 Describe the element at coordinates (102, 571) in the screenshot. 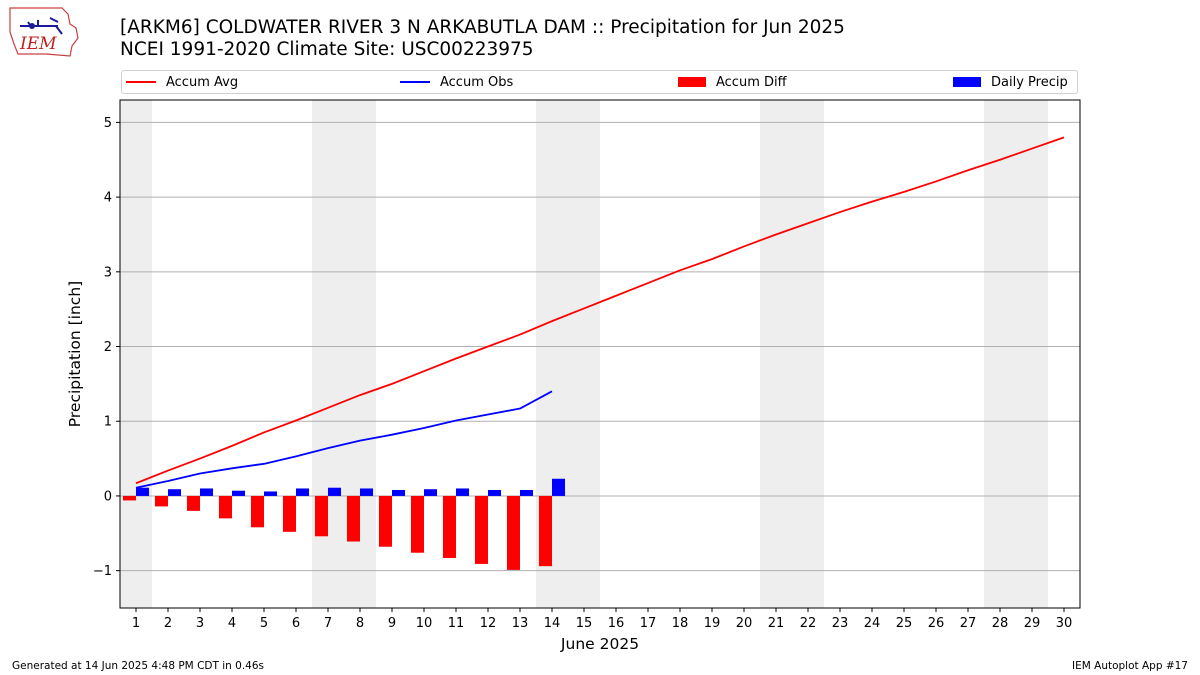

I see `y-tick-label: −1` at that location.